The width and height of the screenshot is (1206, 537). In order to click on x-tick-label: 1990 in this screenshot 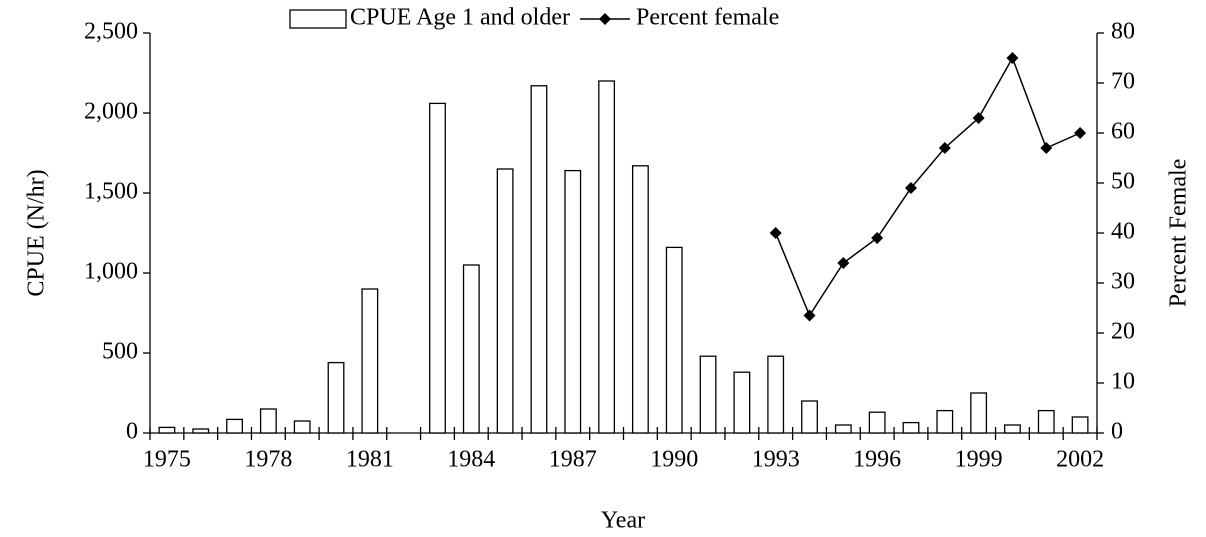, I will do `click(674, 460)`.